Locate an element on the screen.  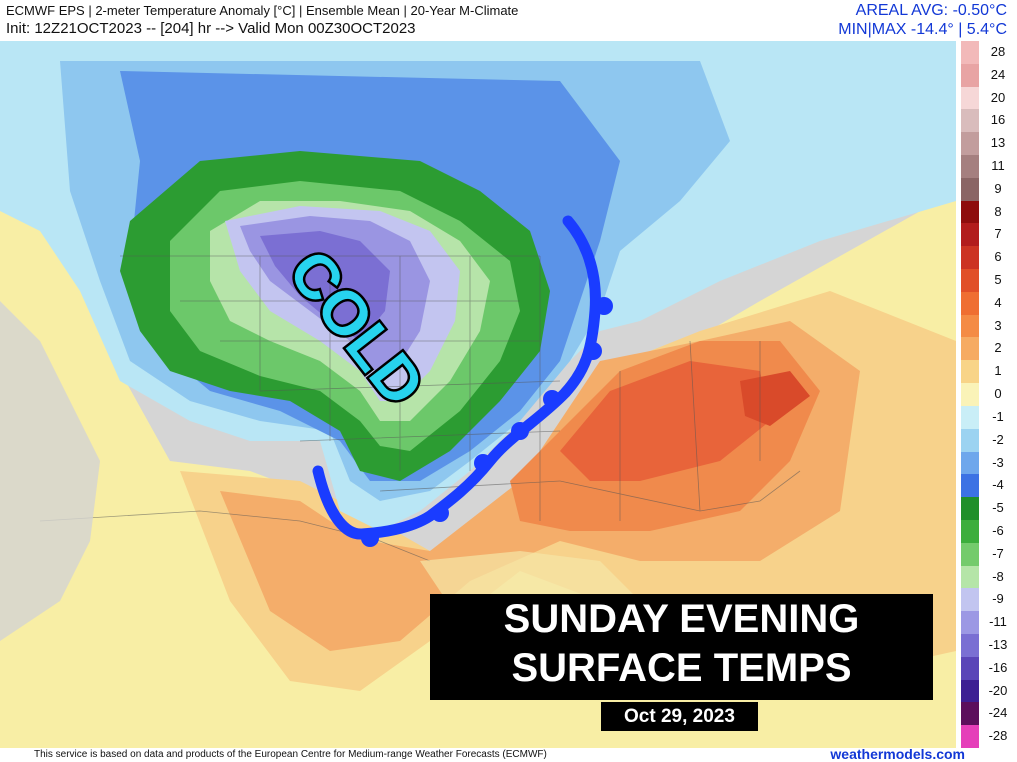
legend-entry: 2 is located at coordinates (989, 349).